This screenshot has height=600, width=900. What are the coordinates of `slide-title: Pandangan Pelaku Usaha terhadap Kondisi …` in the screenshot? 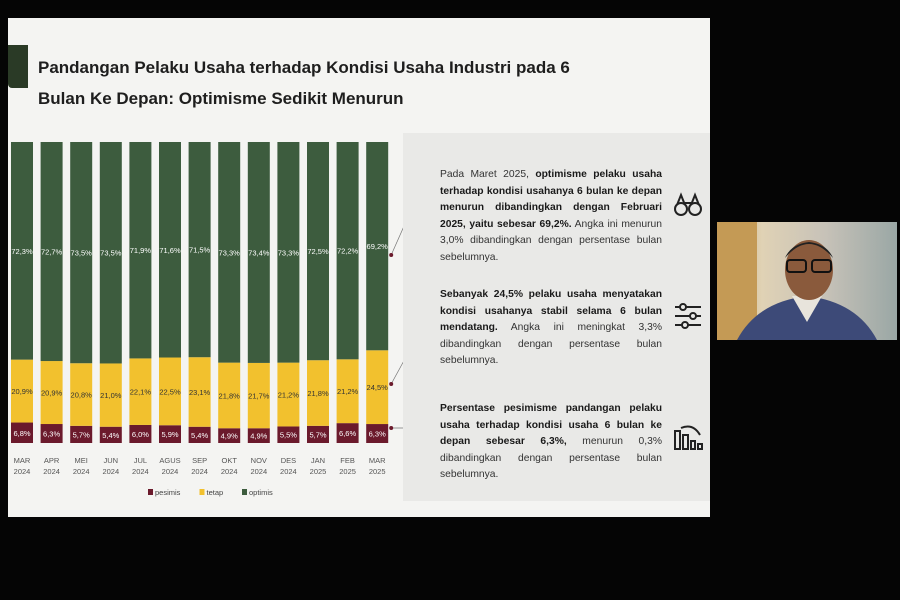 It's located at (304, 83).